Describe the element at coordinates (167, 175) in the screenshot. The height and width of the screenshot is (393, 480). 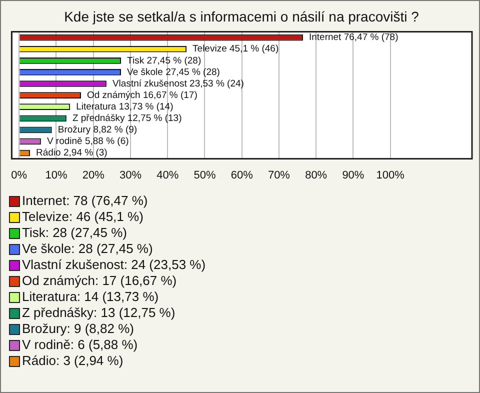
I see `x-tick-label: 40%` at that location.